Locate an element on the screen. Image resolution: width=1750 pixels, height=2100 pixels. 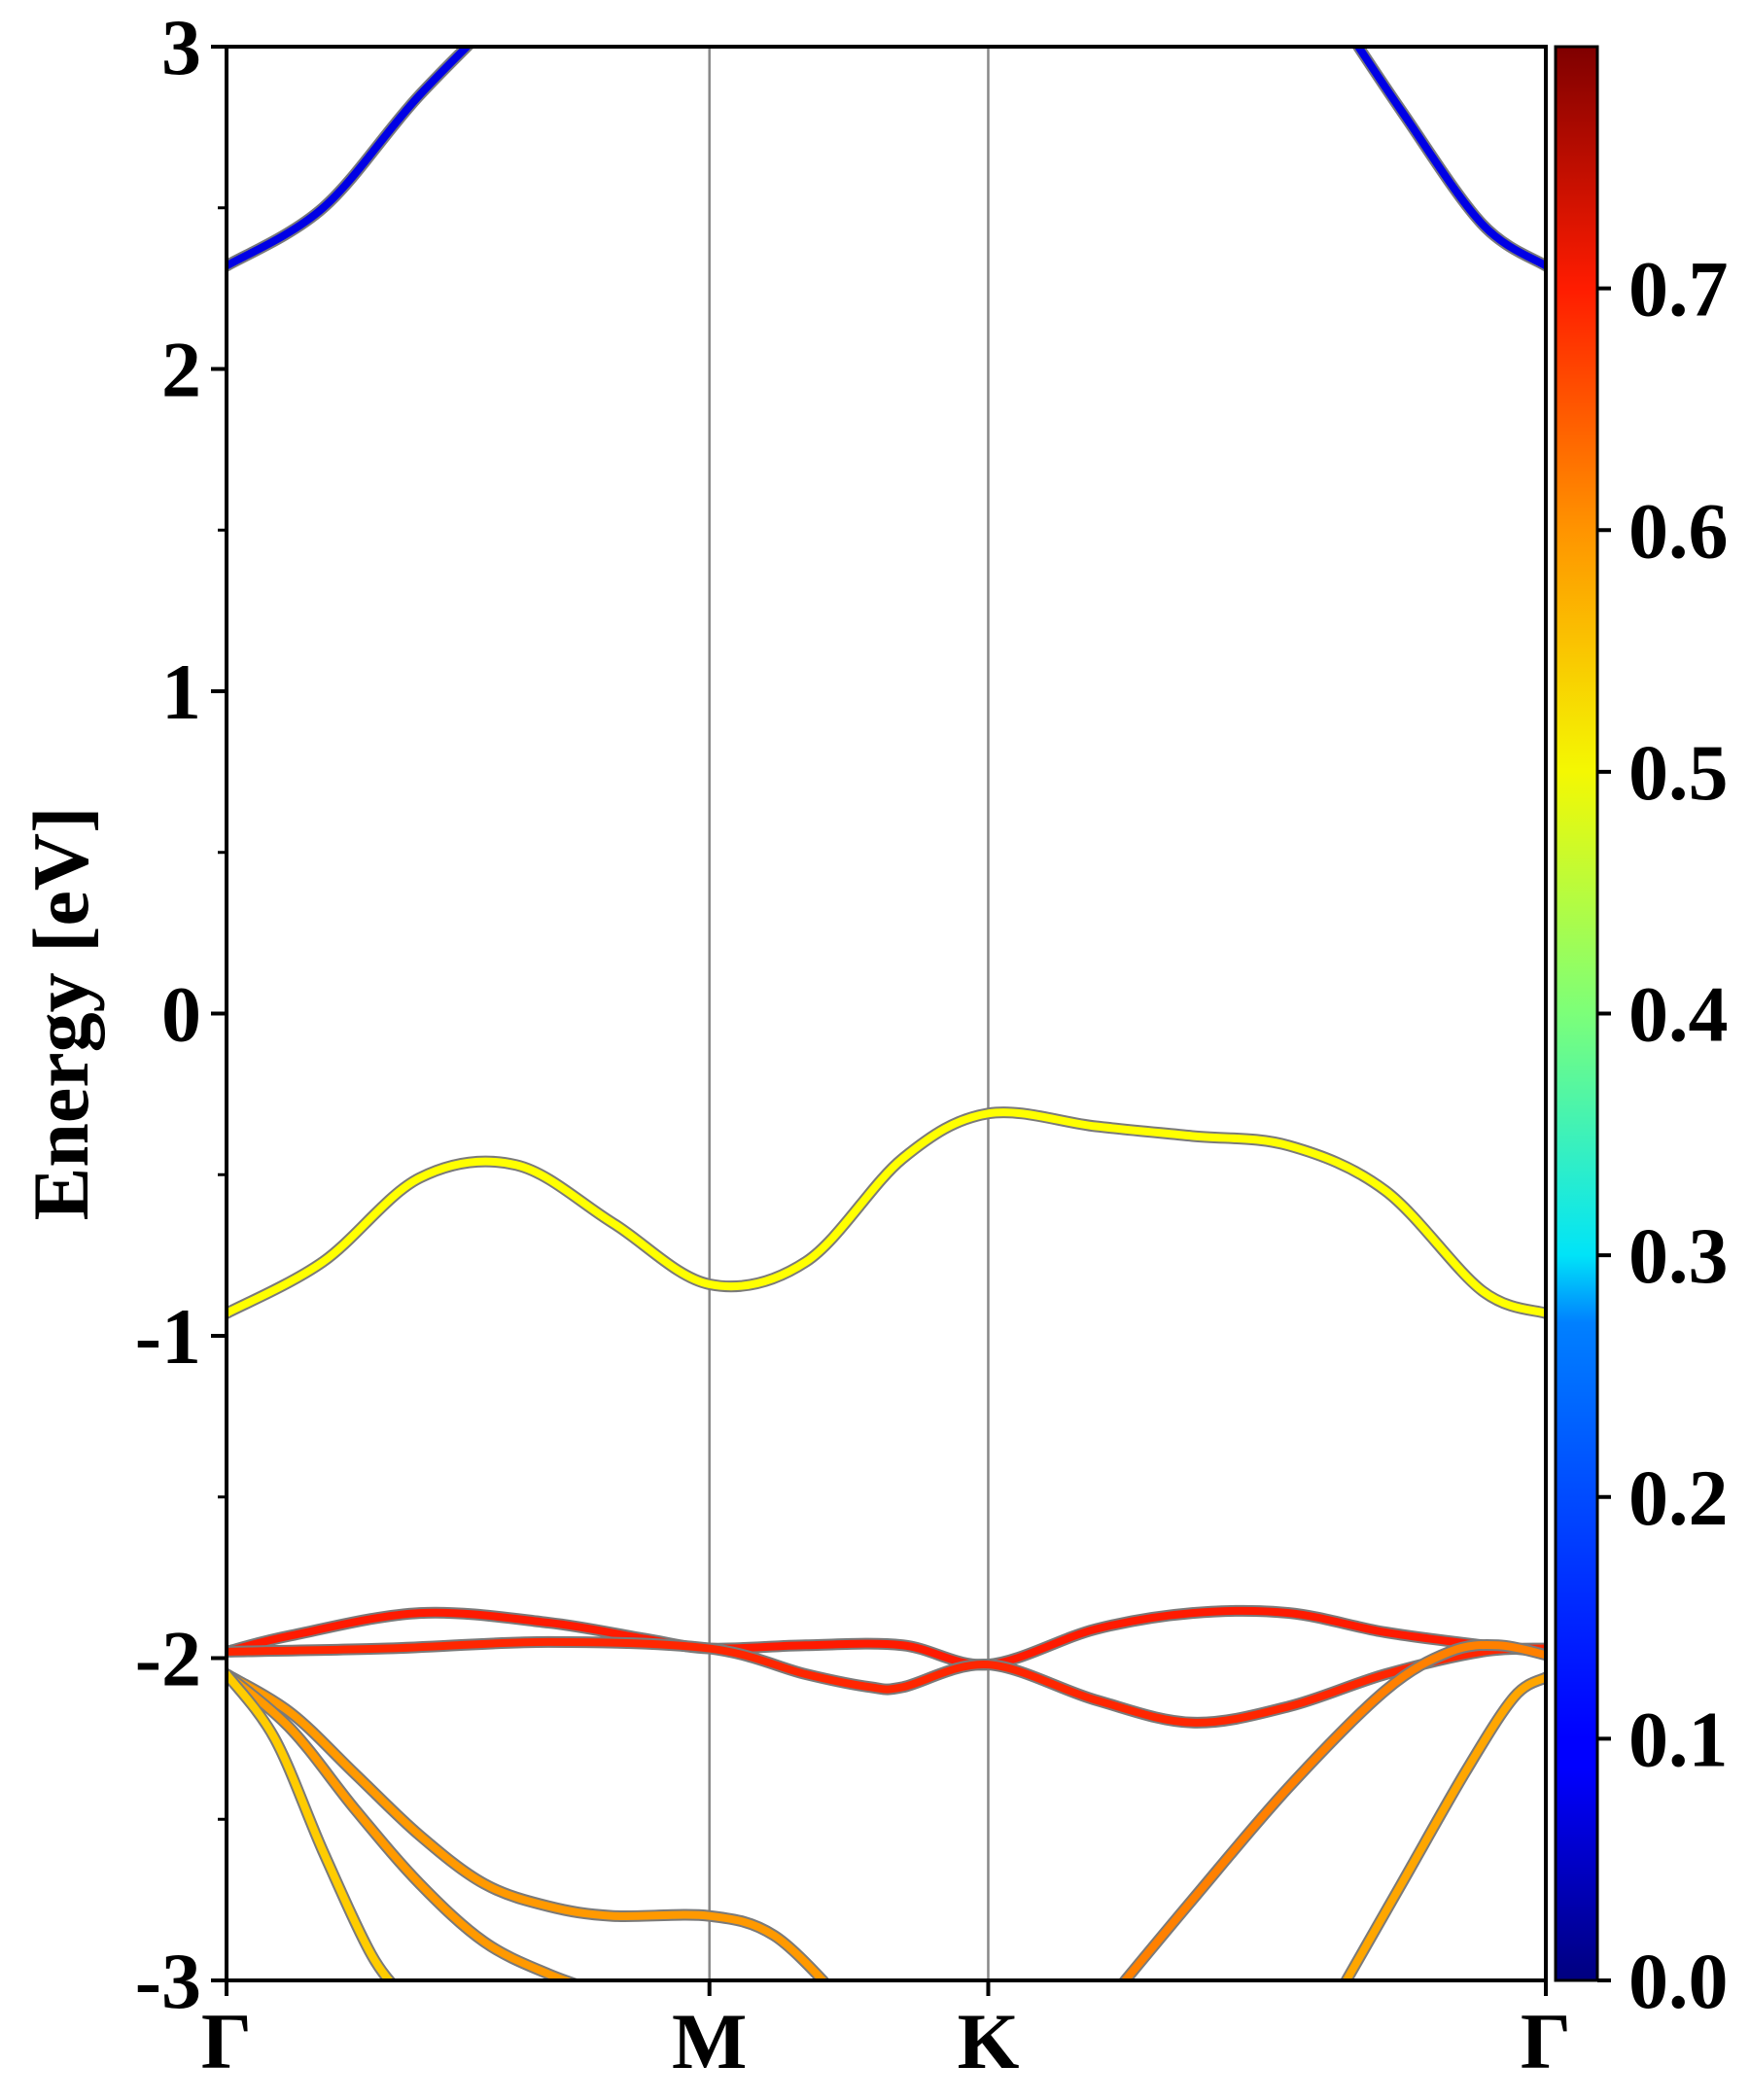
y-tick-label: -1 is located at coordinates (168, 1336).